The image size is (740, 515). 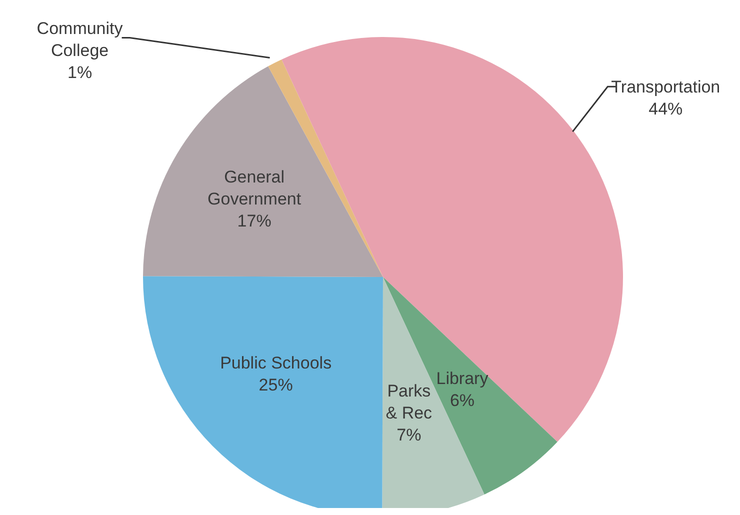 What do you see at coordinates (275, 384) in the screenshot?
I see `data-label: 25%` at bounding box center [275, 384].